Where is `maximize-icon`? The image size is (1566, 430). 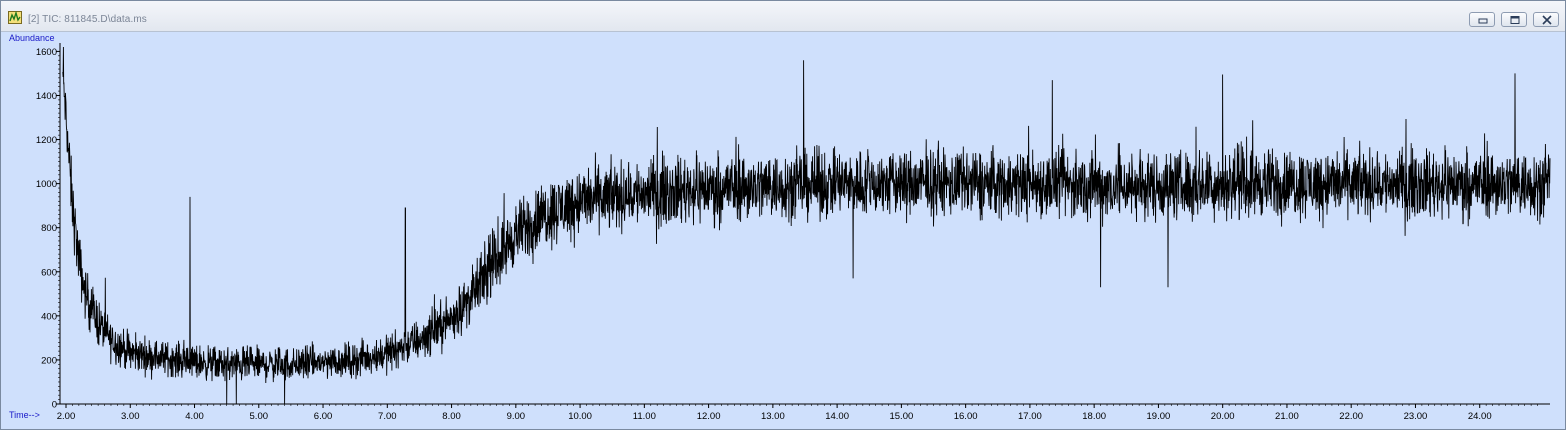
maximize-icon is located at coordinates (1515, 20).